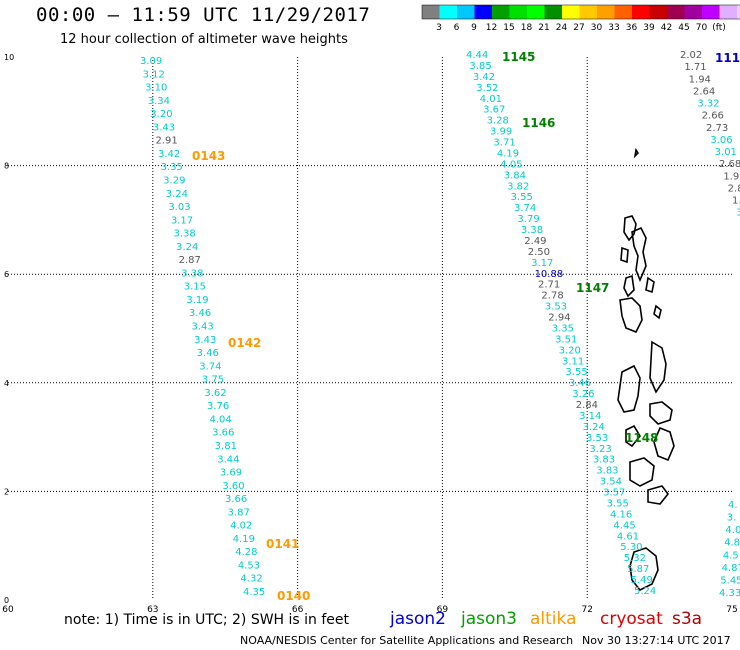 The width and height of the screenshot is (740, 650). Describe the element at coordinates (525, 208) in the screenshot. I see `wave-height-value: 3.74` at that location.